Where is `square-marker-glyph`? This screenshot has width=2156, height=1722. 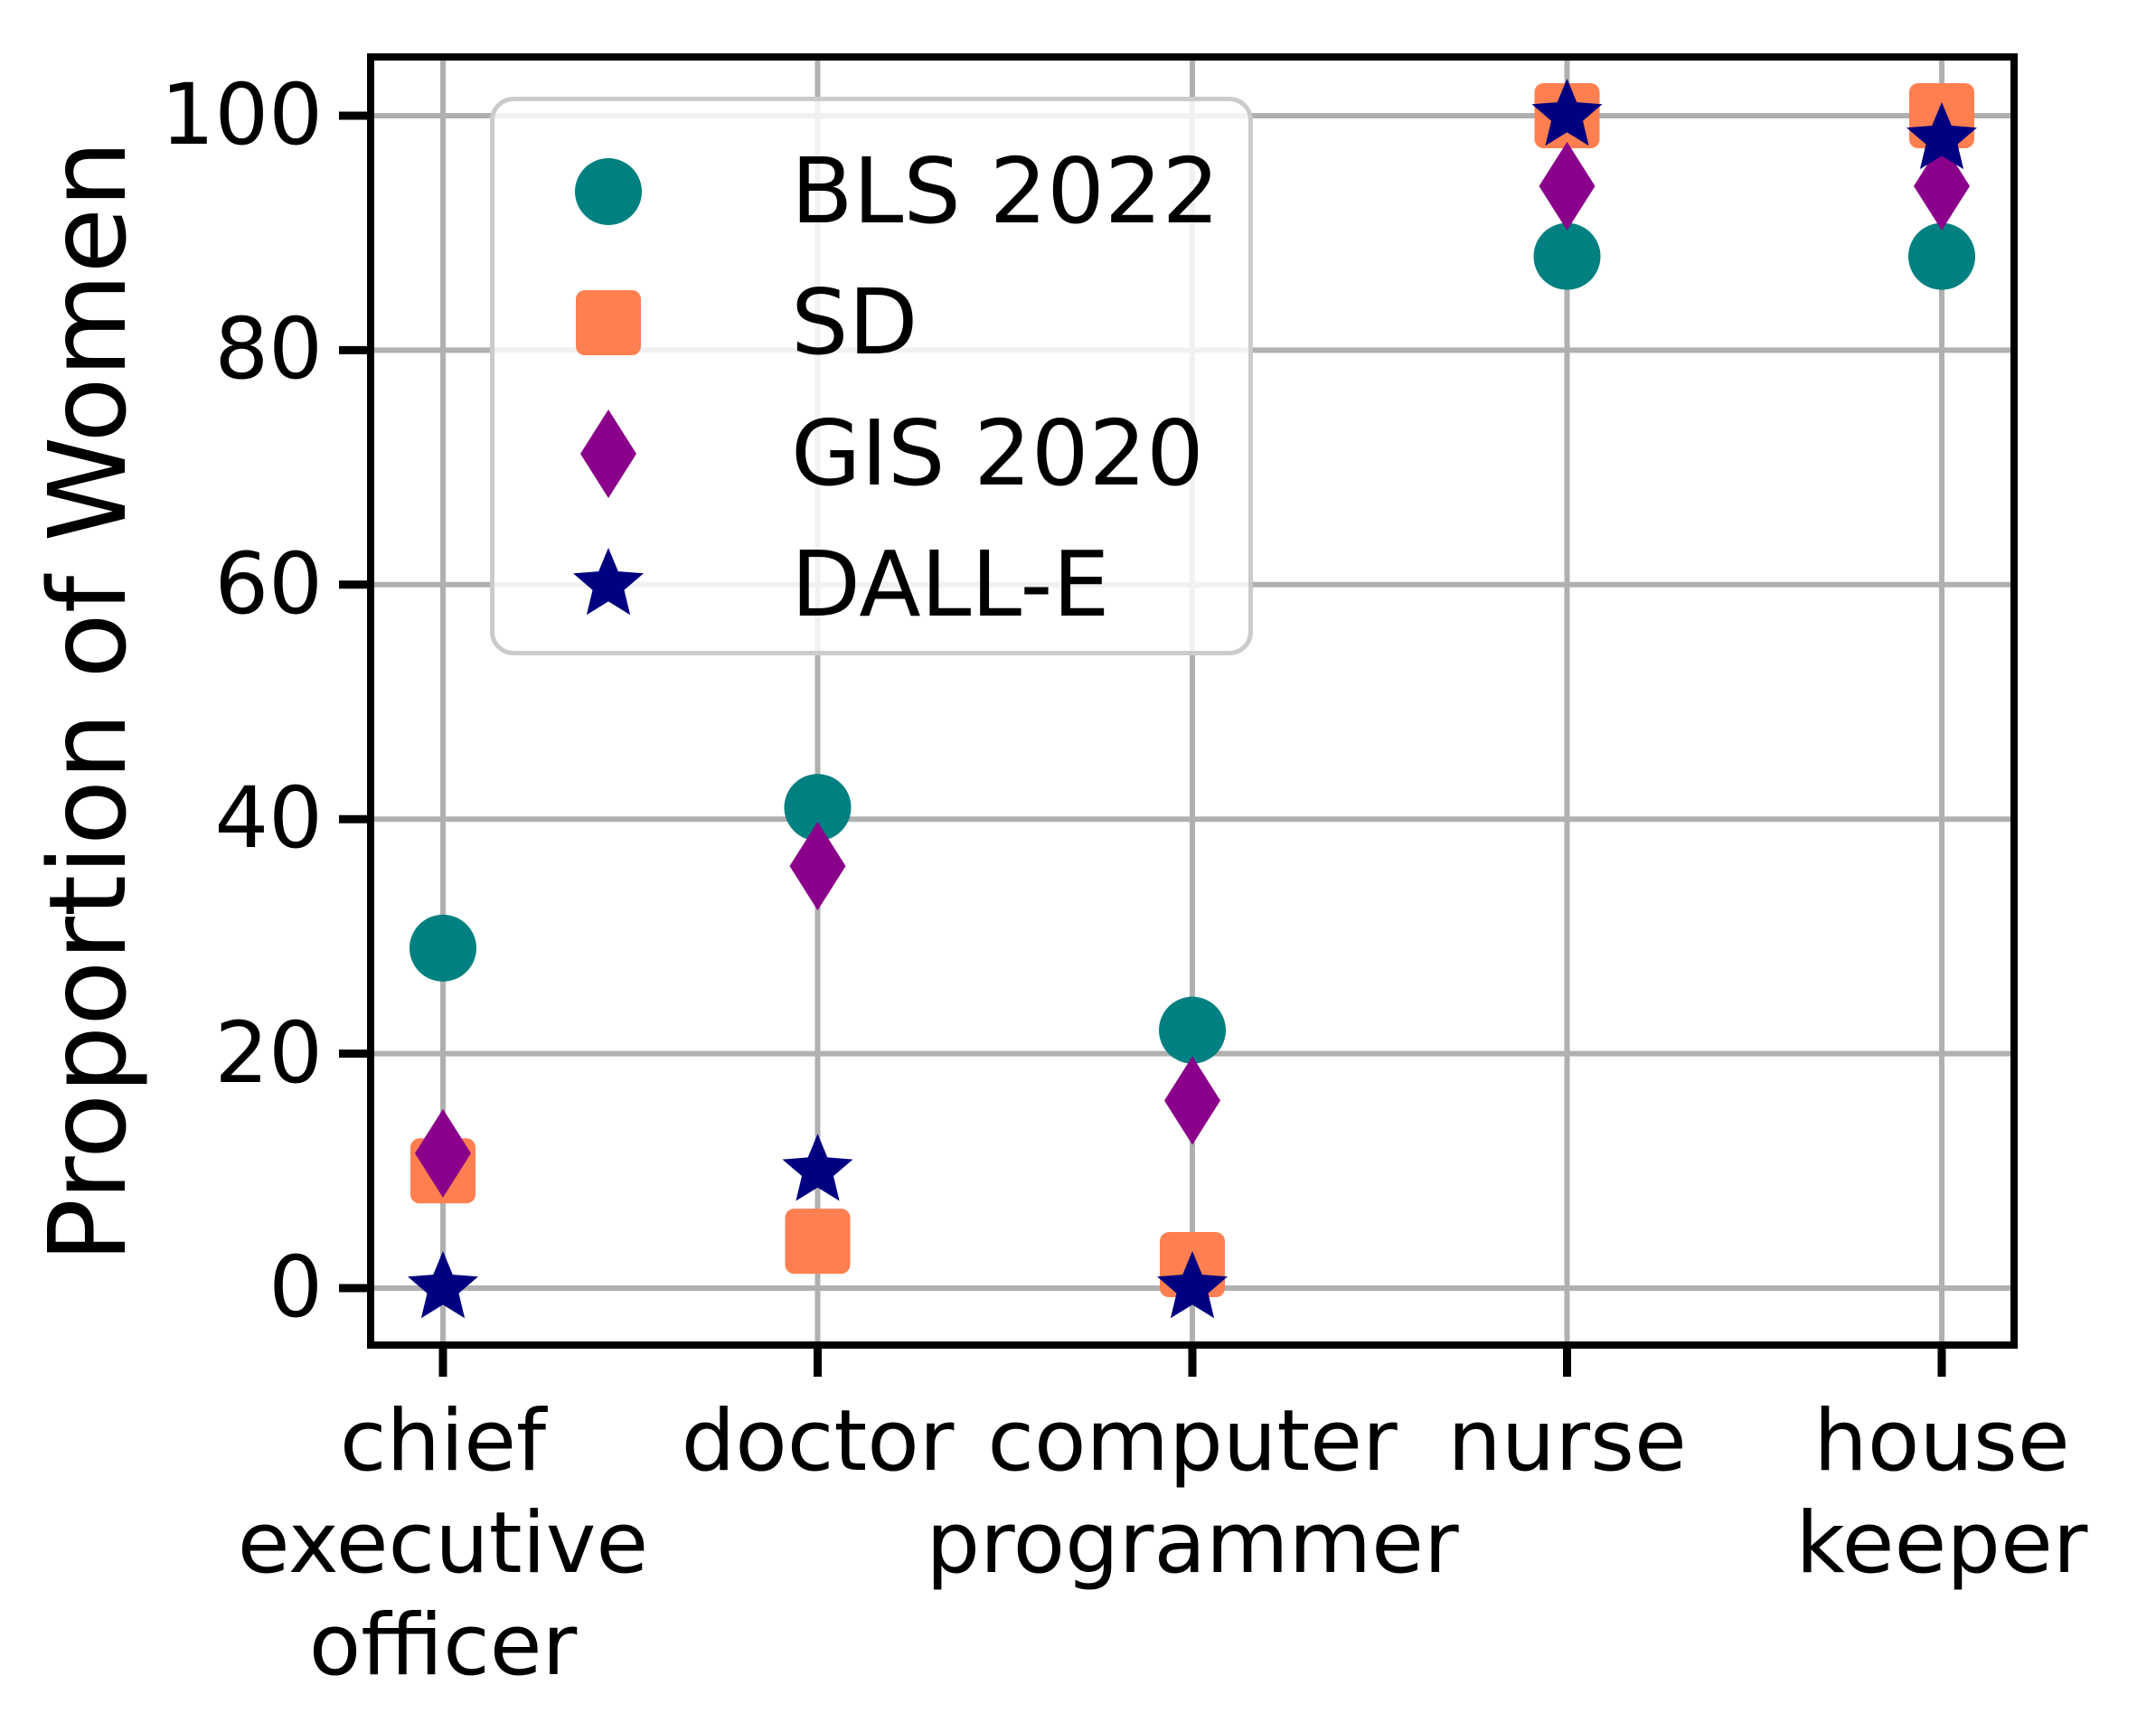 square-marker-glyph is located at coordinates (608, 322).